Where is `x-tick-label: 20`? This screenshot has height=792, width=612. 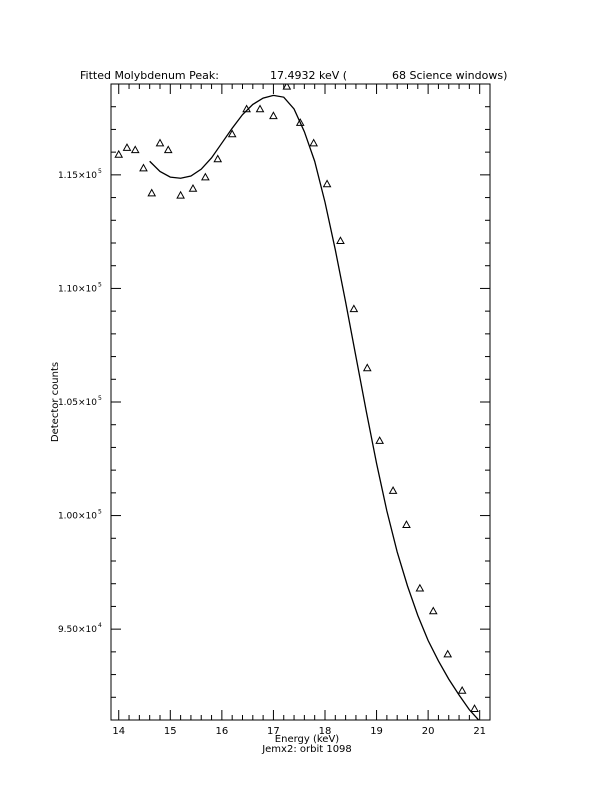
x-tick-label: 20 is located at coordinates (428, 731).